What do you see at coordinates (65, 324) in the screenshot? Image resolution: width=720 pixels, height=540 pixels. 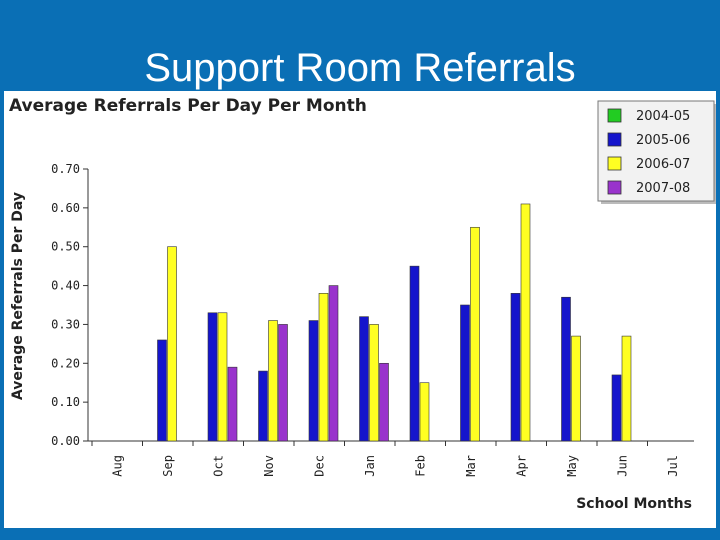 I see `y-tick-label: 0.30` at bounding box center [65, 324].